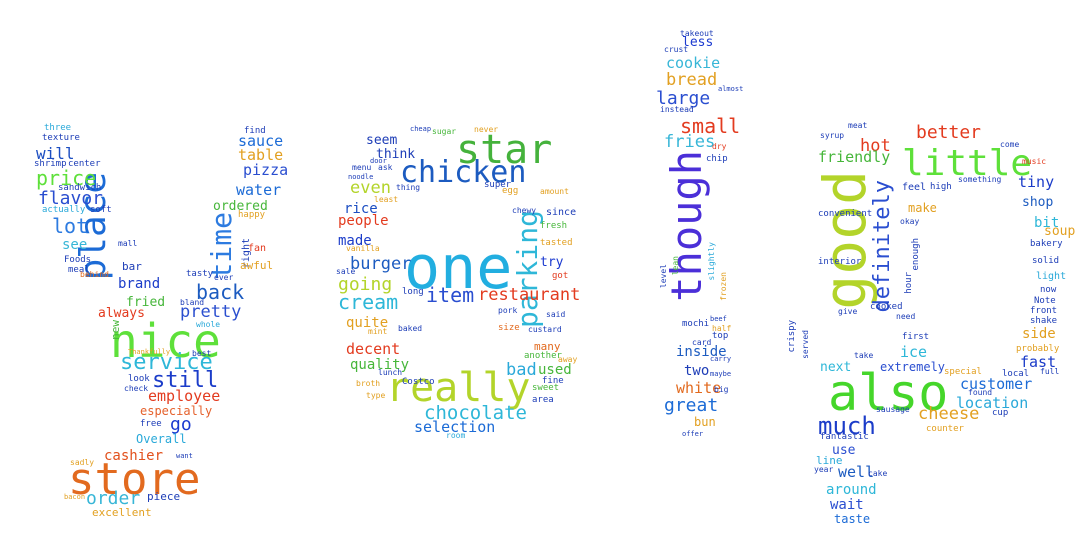 Image resolution: width=1091 pixels, height=540 pixels. I want to click on word-instead: instead, so click(677, 109).